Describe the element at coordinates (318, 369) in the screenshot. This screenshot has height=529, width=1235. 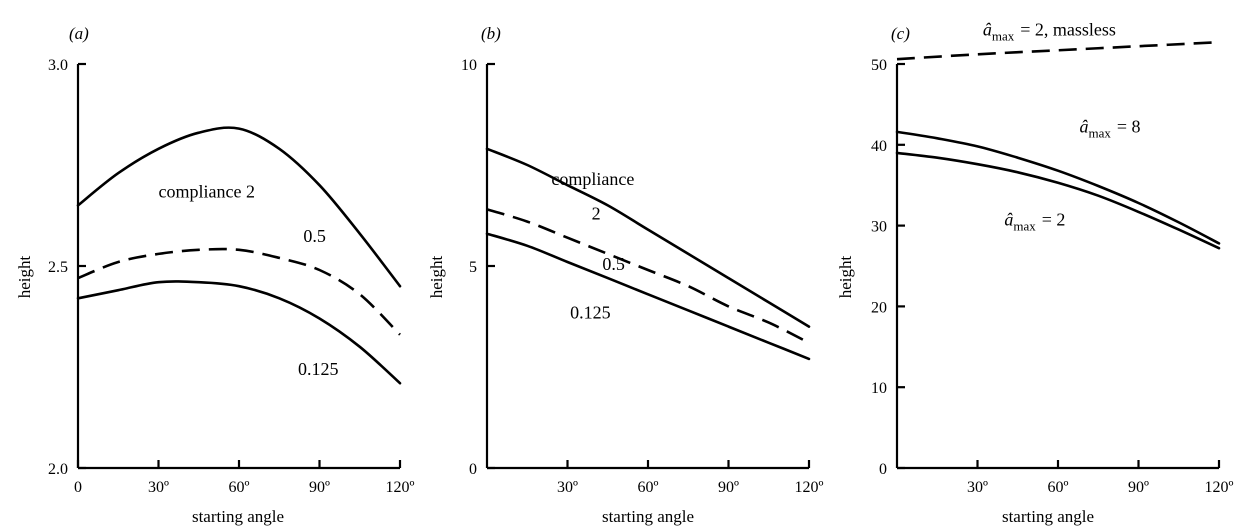
I see `panel-a-annotation: 0.125` at that location.